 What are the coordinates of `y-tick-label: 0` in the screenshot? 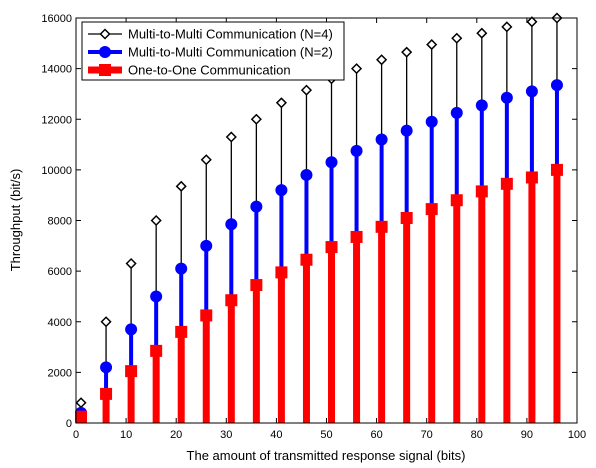 It's located at (69, 424).